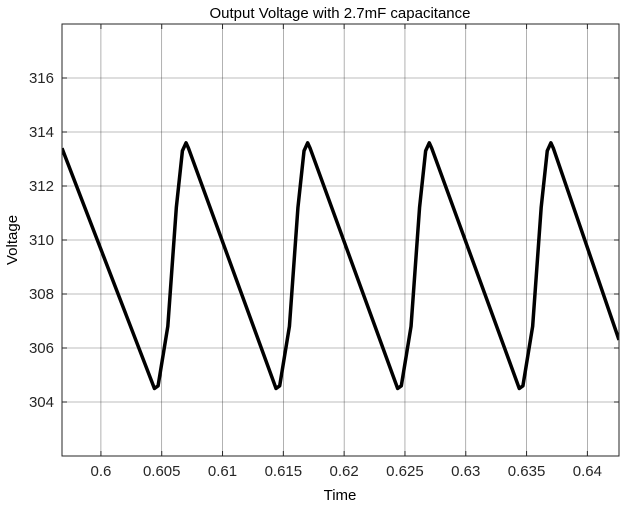  I want to click on y-tick-label: 306, so click(41, 348).